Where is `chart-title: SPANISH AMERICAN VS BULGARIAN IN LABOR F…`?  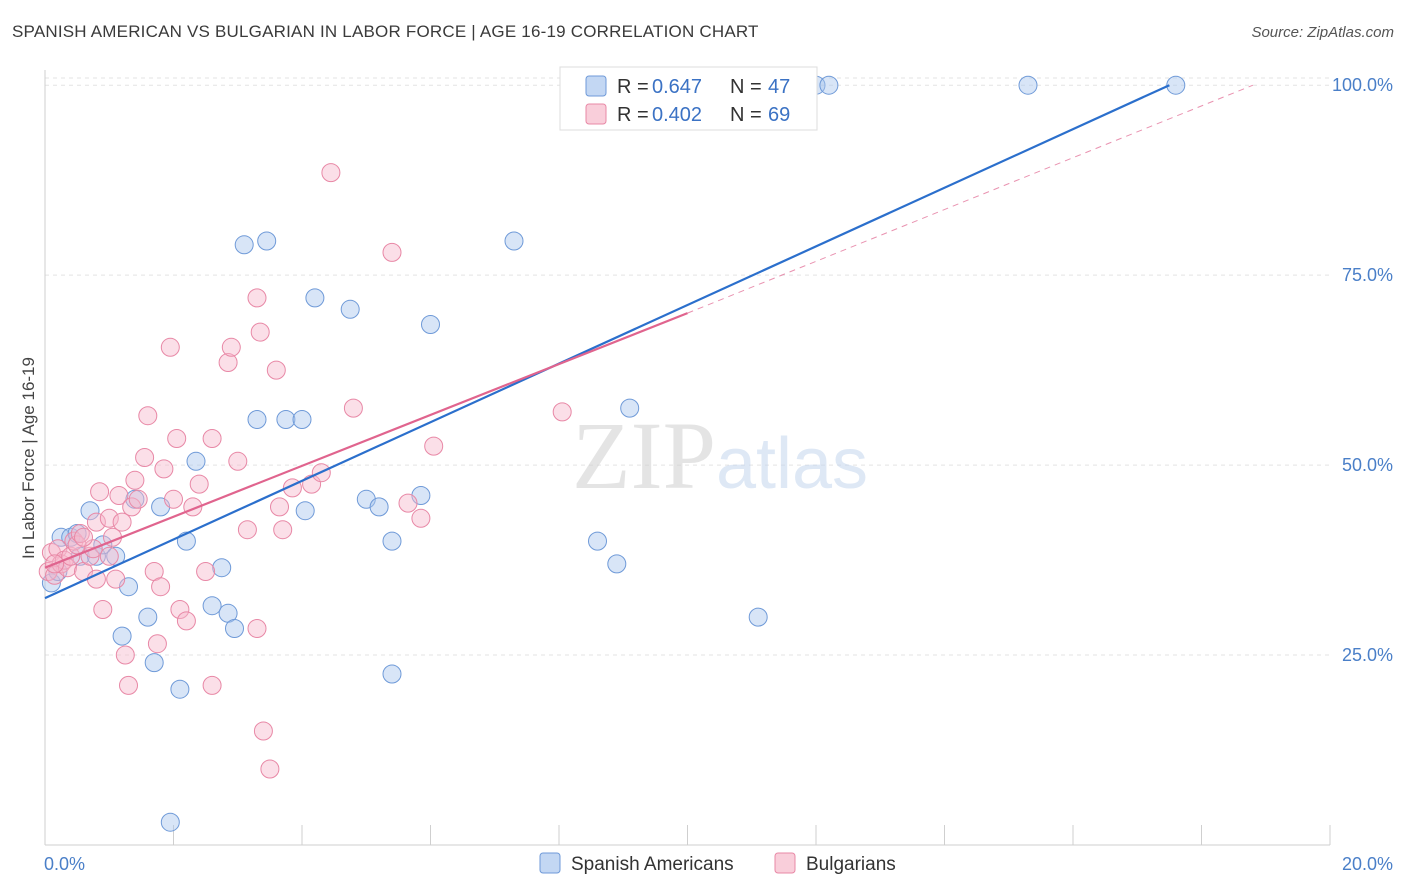
chart-title: SPANISH AMERICAN VS BULGARIAN IN LABOR F… is located at coordinates (385, 31).